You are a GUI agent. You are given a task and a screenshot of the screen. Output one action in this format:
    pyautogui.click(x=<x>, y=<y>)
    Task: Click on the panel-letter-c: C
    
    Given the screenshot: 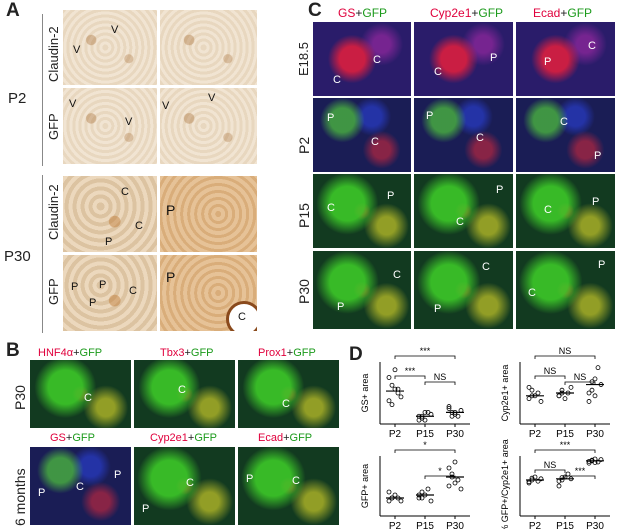 What is the action you would take?
    pyautogui.click(x=315, y=10)
    